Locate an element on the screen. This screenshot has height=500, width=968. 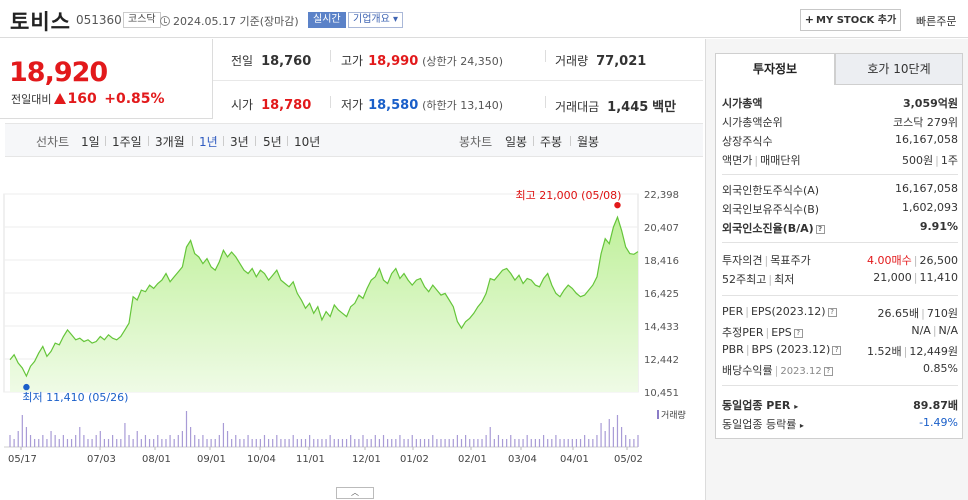
per-row: PER | EPS(2023.12)? 26.65배 | 710원 is located at coordinates (840, 313).